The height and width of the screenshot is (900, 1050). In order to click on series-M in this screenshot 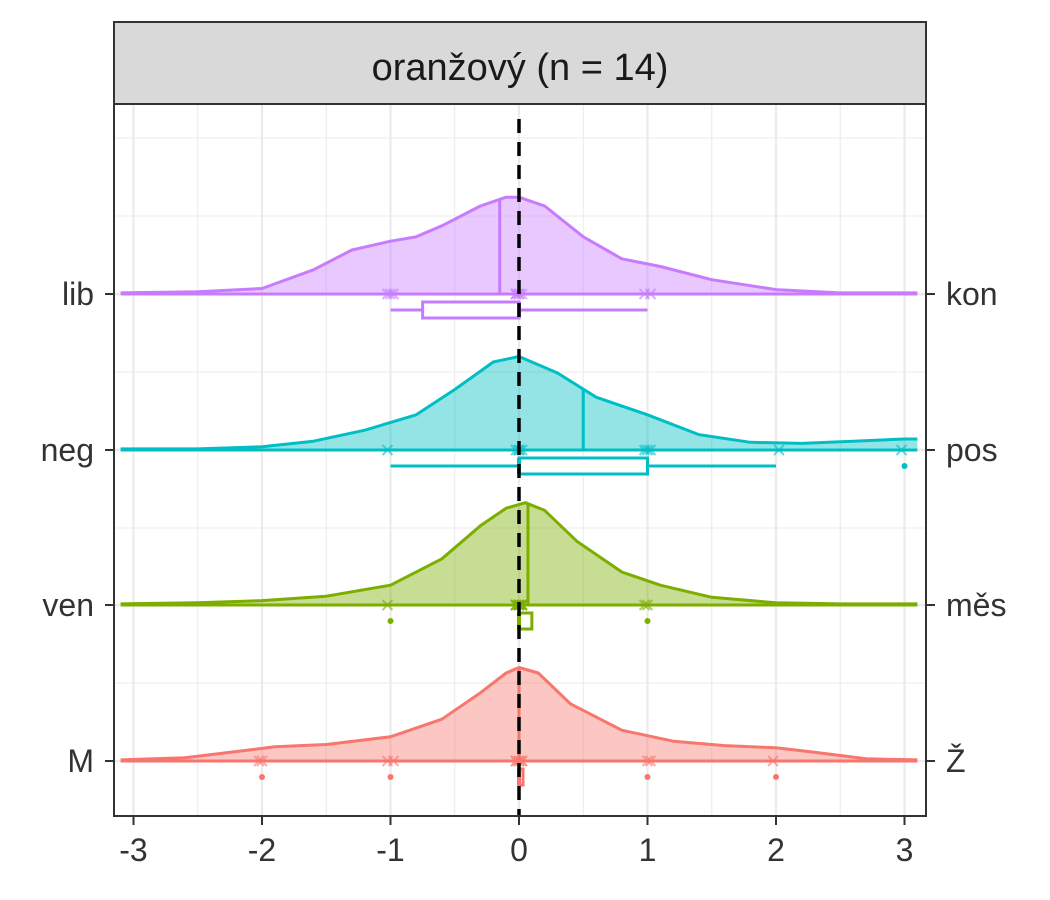, I will do `click(519, 726)`.